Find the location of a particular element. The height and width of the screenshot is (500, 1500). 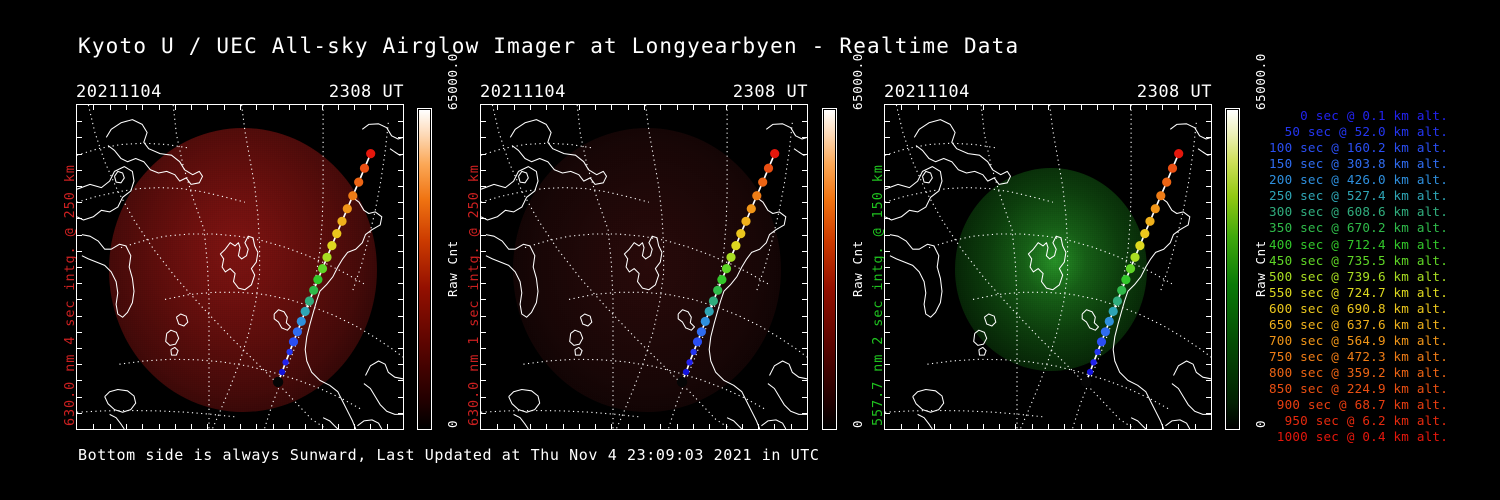

legend-entry-0s: 0 sec @ 0.1 km alt. is located at coordinates (1374, 115).